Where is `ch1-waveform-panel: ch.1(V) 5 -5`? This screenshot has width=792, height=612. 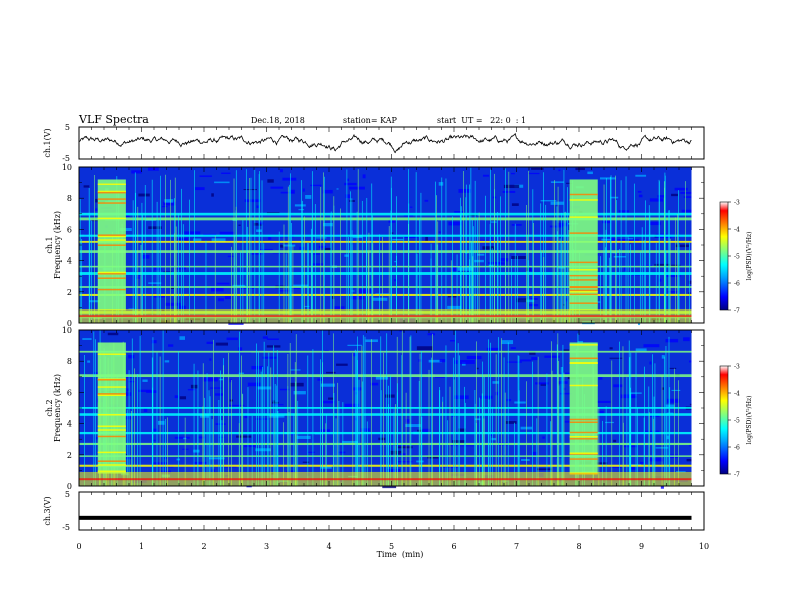 ch1-waveform-panel: ch.1(V) 5 -5 is located at coordinates (374, 143).